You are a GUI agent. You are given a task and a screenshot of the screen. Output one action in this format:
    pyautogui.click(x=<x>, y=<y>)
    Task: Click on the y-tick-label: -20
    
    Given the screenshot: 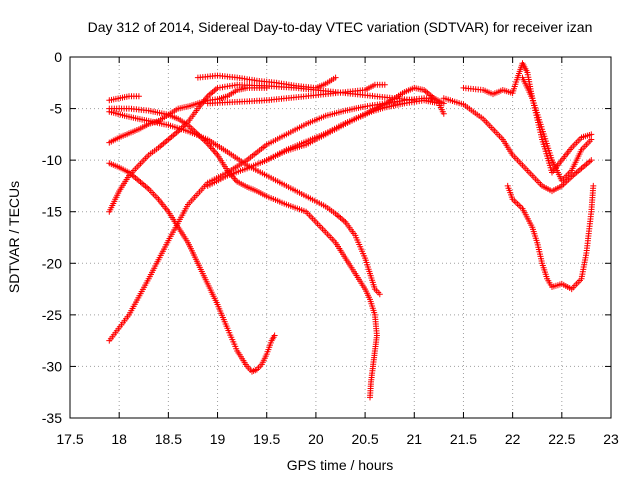 What is the action you would take?
    pyautogui.click(x=52, y=263)
    